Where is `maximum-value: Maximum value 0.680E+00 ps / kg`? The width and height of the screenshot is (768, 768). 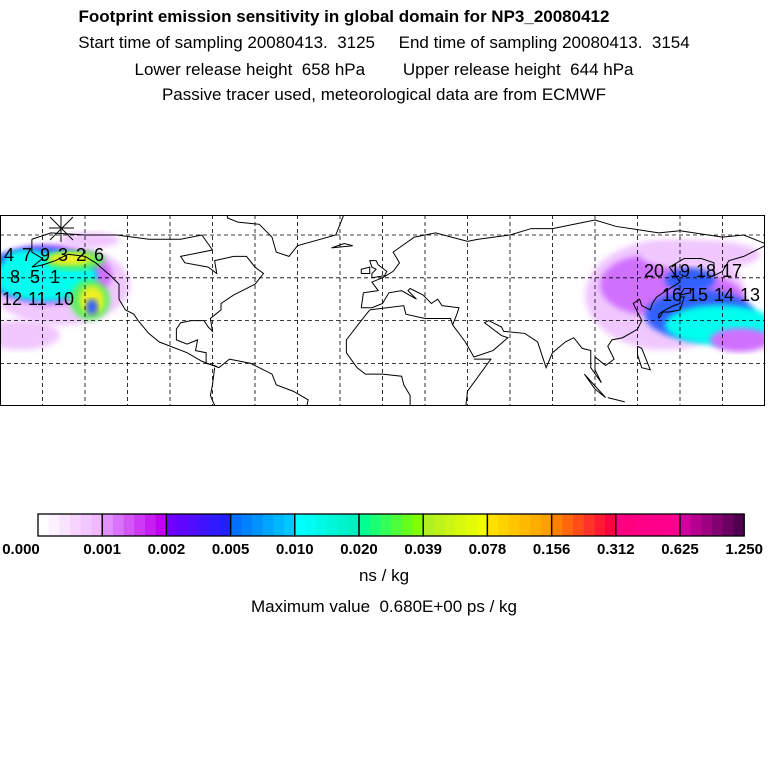
maximum-value: Maximum value 0.680E+00 ps / kg is located at coordinates (384, 606).